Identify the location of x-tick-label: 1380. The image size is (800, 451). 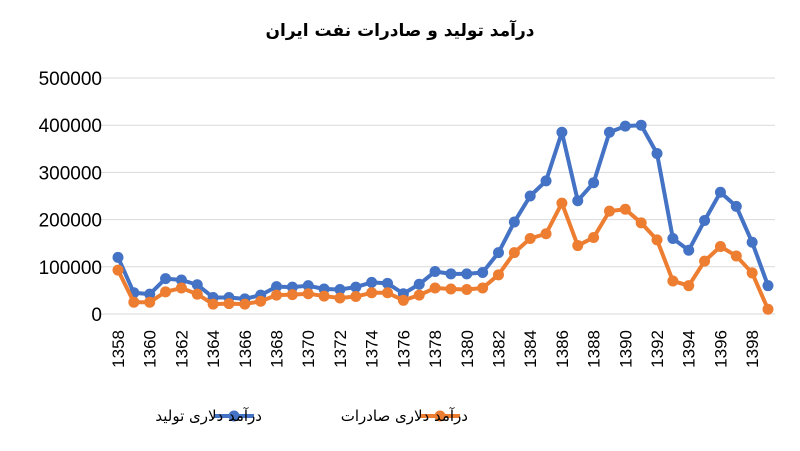
(467, 349).